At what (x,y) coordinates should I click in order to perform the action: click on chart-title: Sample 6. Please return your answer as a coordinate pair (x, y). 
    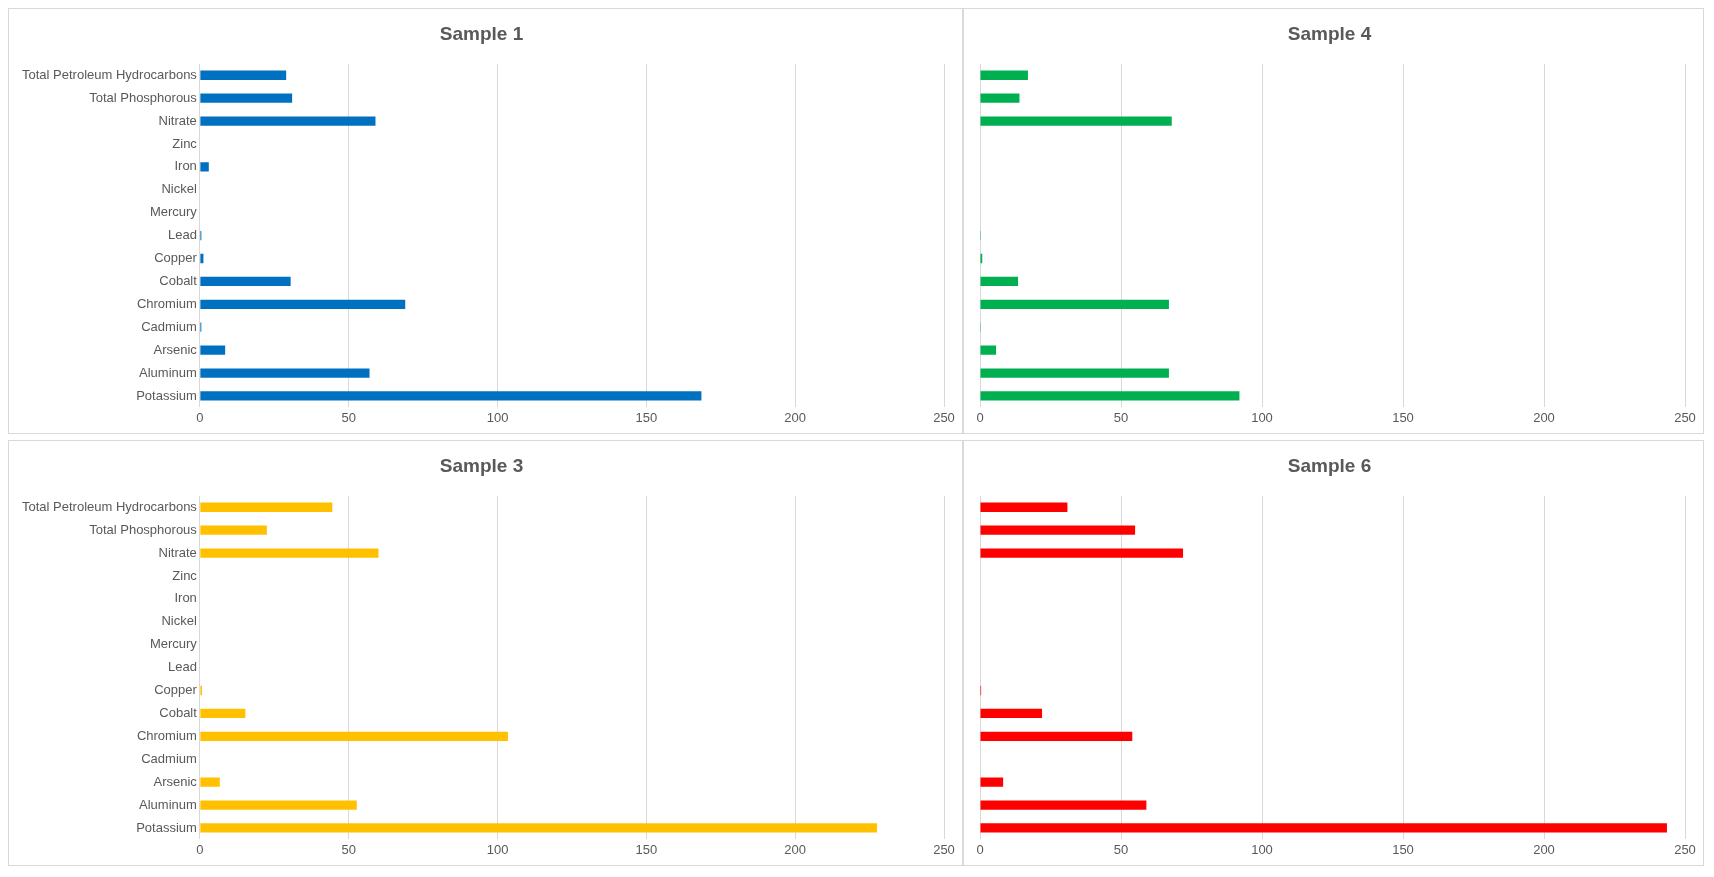
    Looking at the image, I should click on (1329, 465).